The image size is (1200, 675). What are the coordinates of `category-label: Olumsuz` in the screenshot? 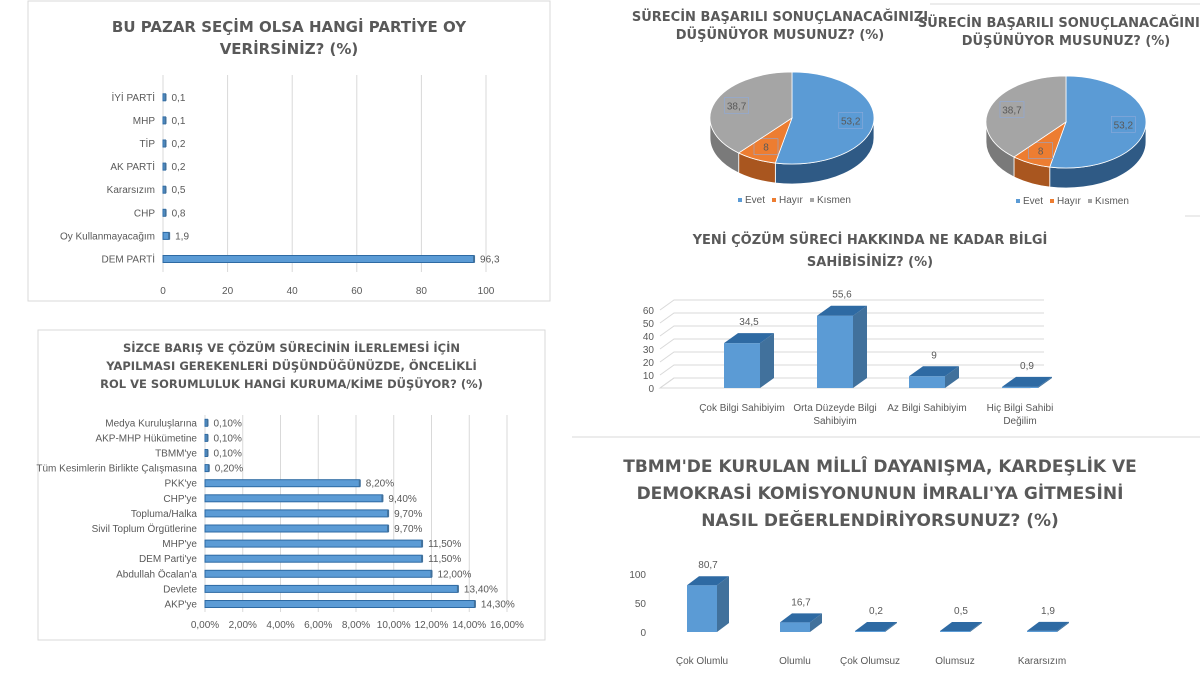 It's located at (954, 661).